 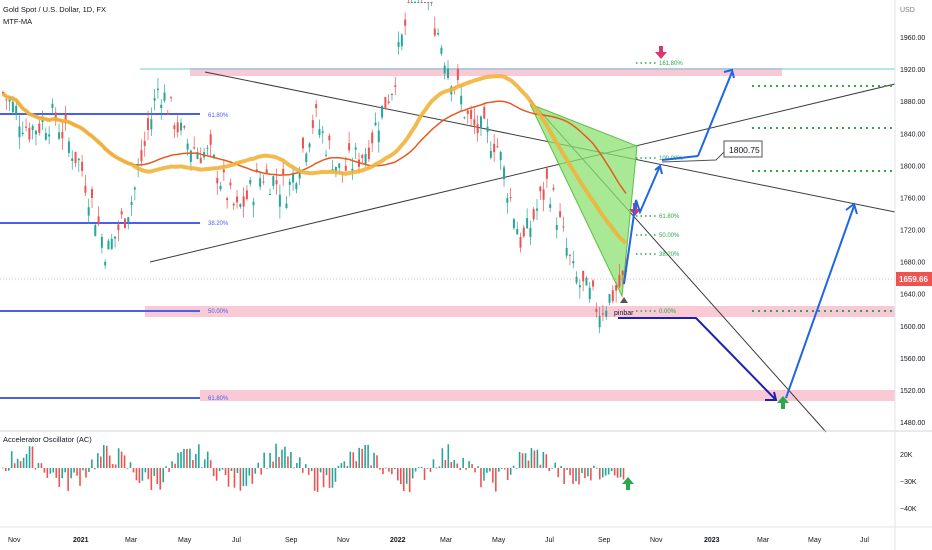 I want to click on time-tick-16: Jul, so click(x=864, y=540).